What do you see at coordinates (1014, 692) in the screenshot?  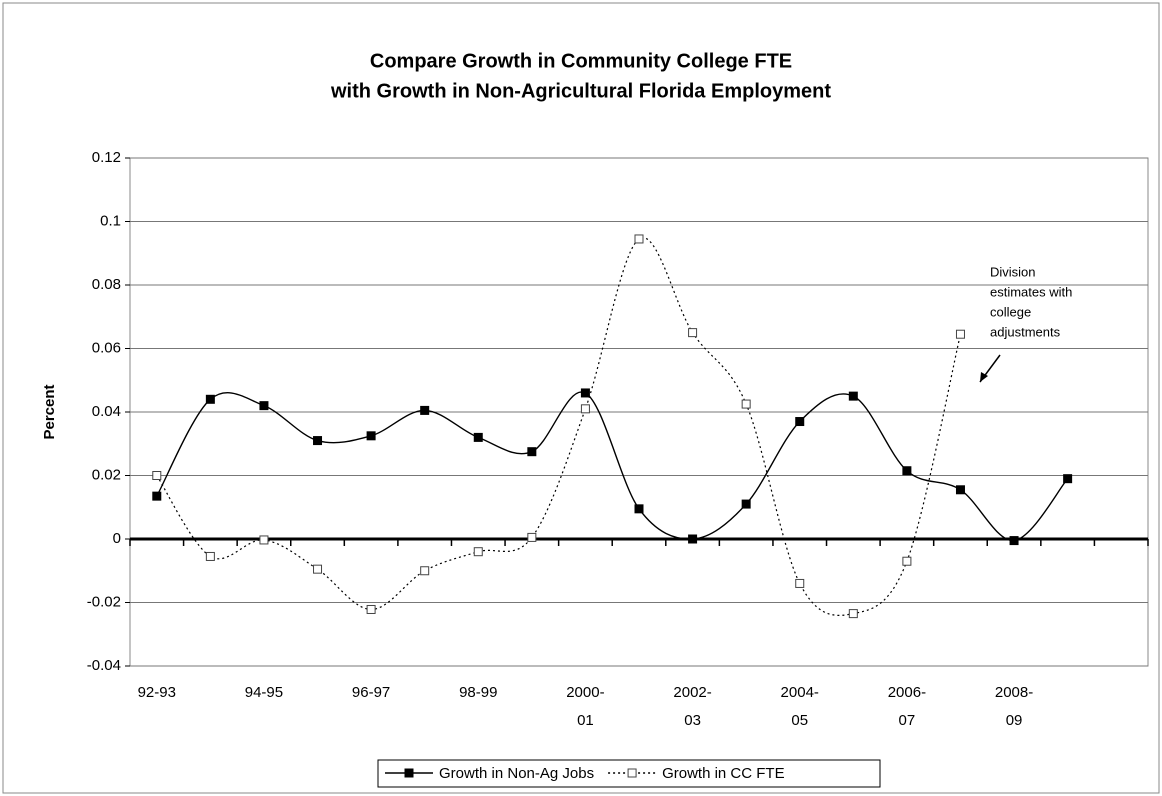 I see `x-tick-label-line: 2008-` at bounding box center [1014, 692].